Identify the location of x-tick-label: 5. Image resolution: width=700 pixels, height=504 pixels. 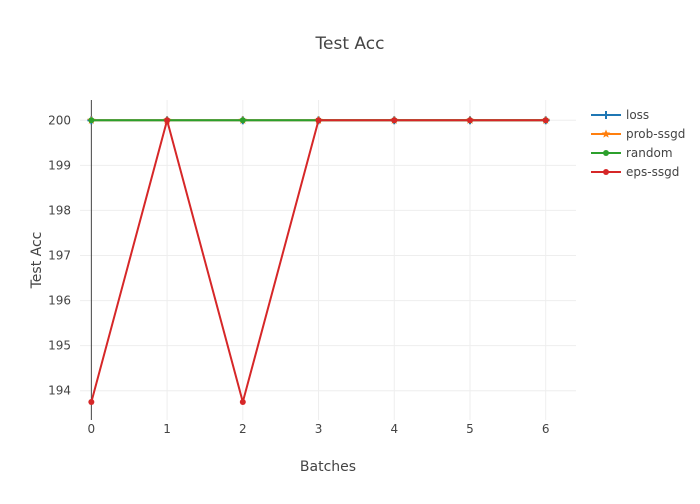
(470, 429).